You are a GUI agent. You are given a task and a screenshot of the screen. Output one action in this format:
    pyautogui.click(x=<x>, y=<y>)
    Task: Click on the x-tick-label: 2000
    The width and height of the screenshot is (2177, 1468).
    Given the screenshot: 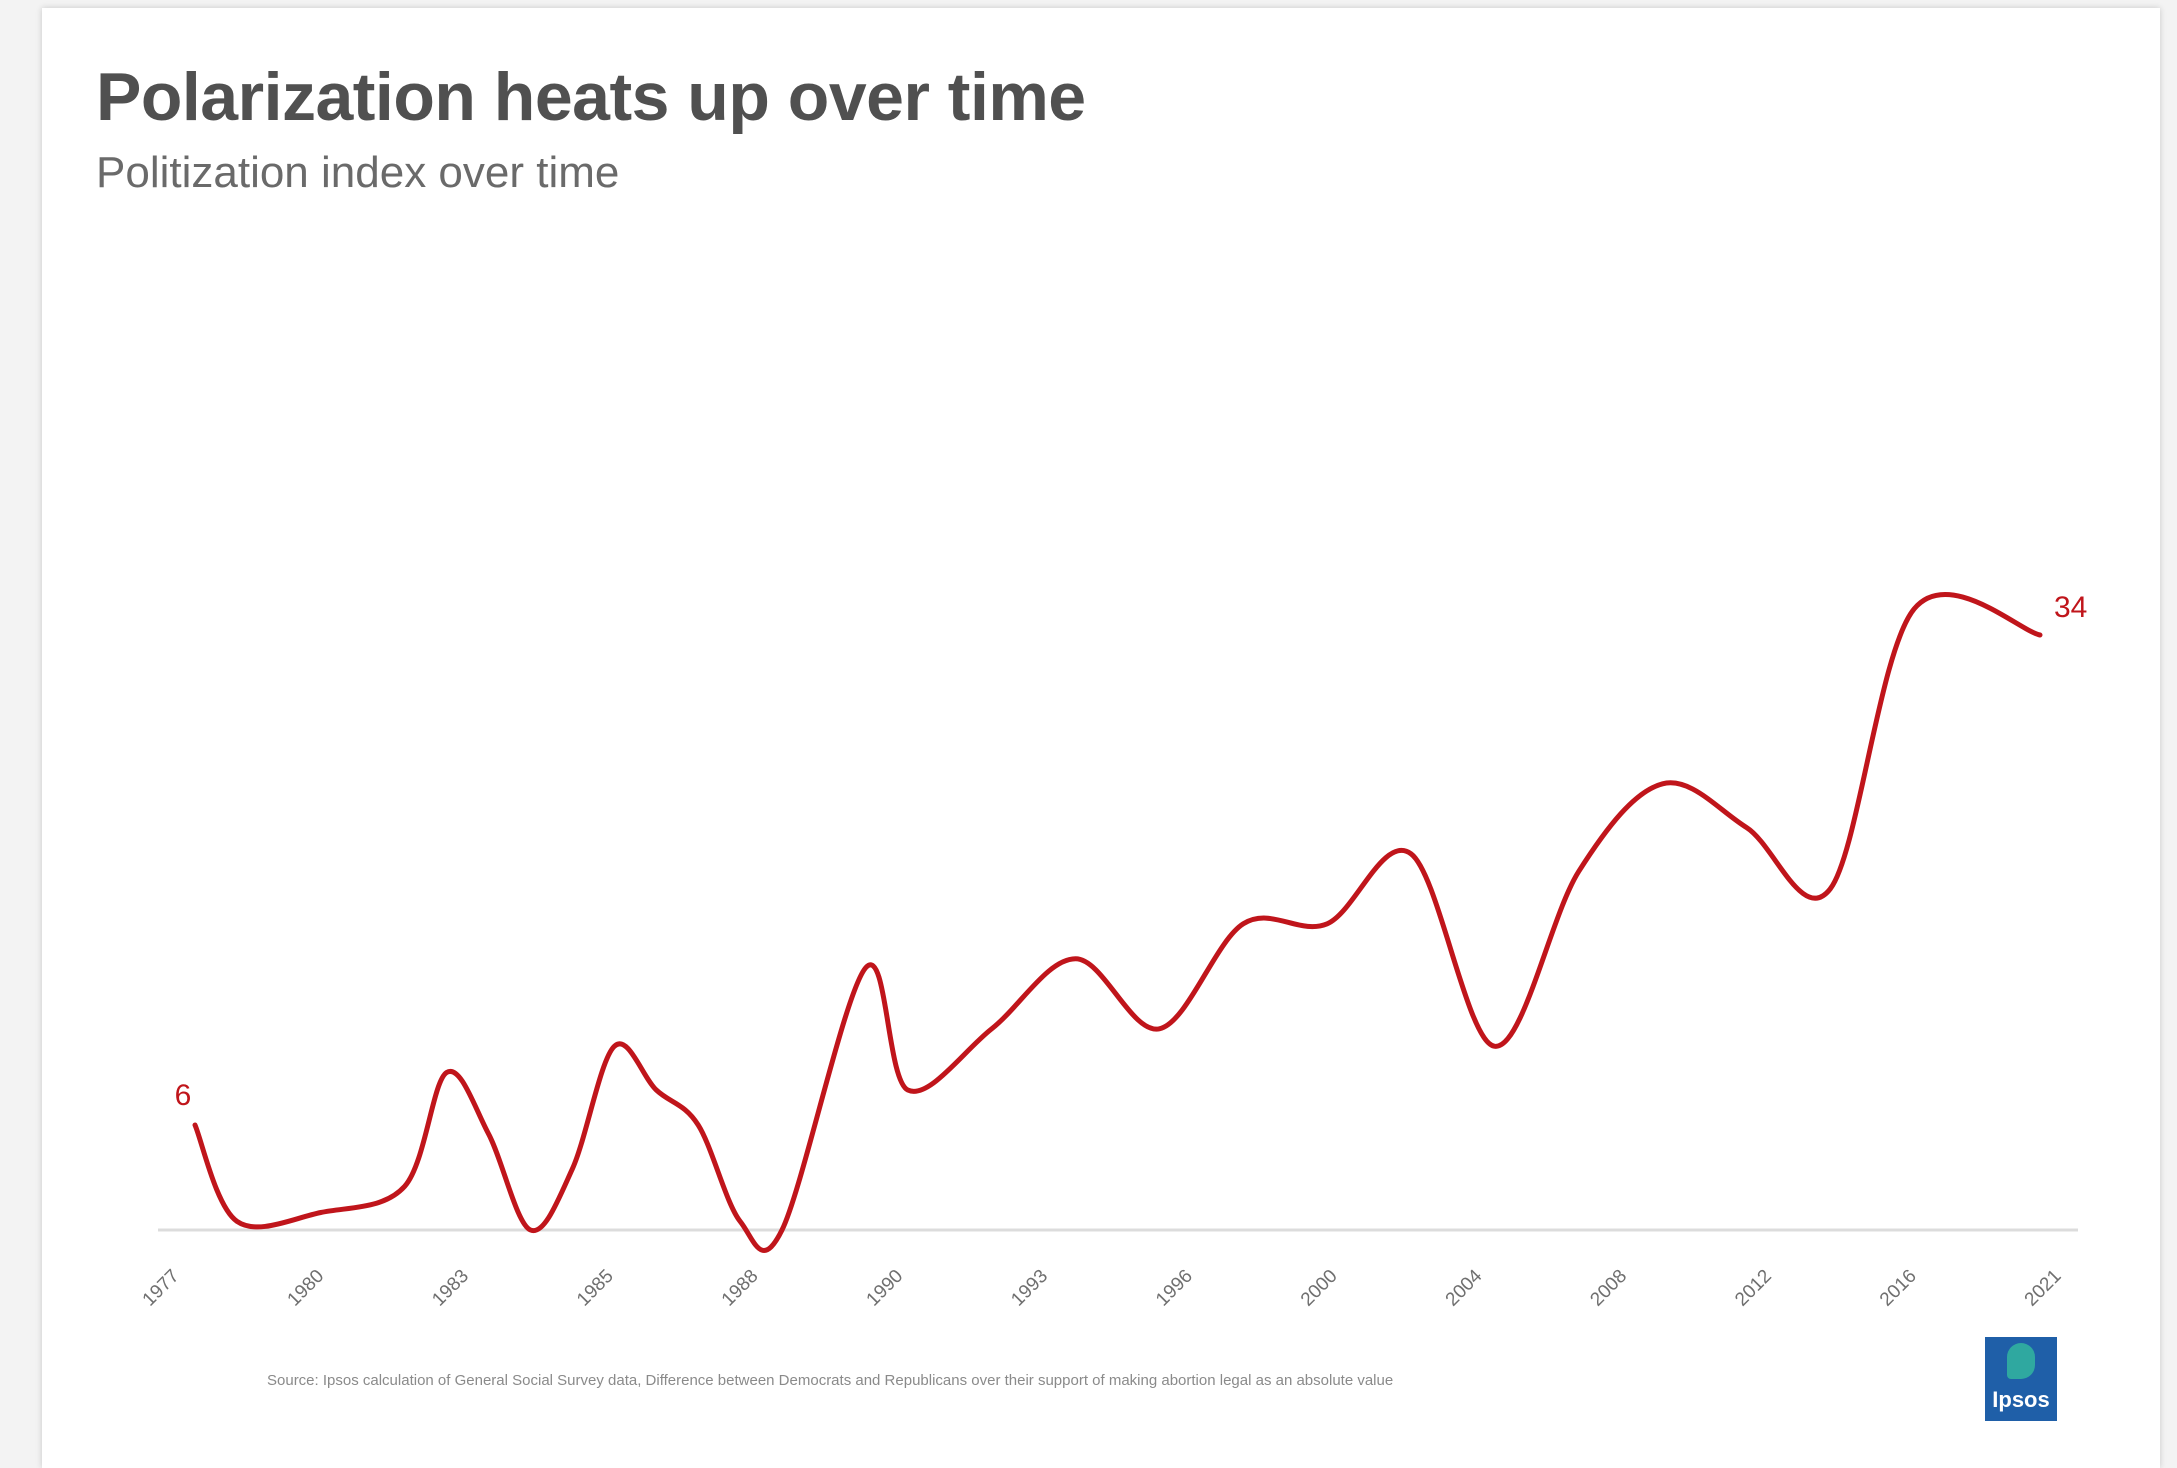 What is the action you would take?
    pyautogui.click(x=1319, y=1288)
    